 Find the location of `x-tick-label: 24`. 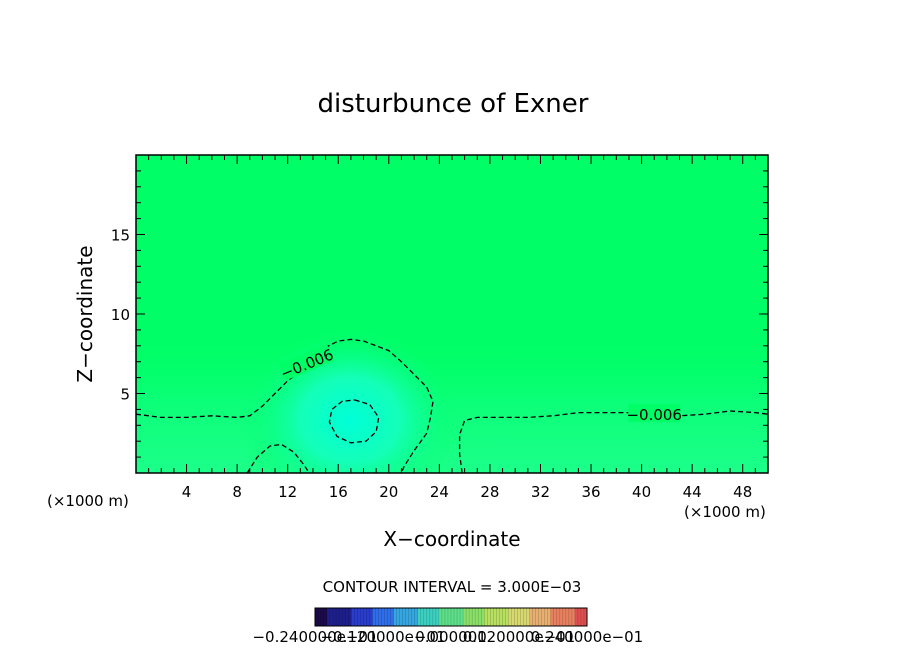

x-tick-label: 24 is located at coordinates (439, 492).